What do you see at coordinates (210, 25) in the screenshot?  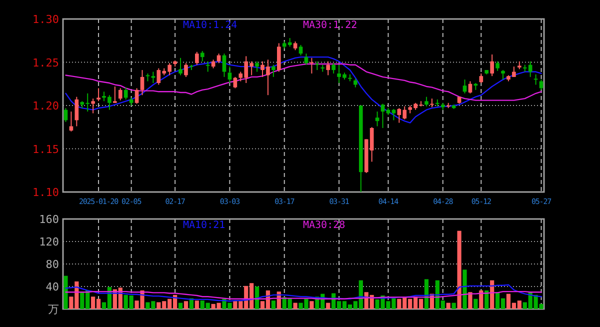 I see `text: MA10:1.24` at bounding box center [210, 25].